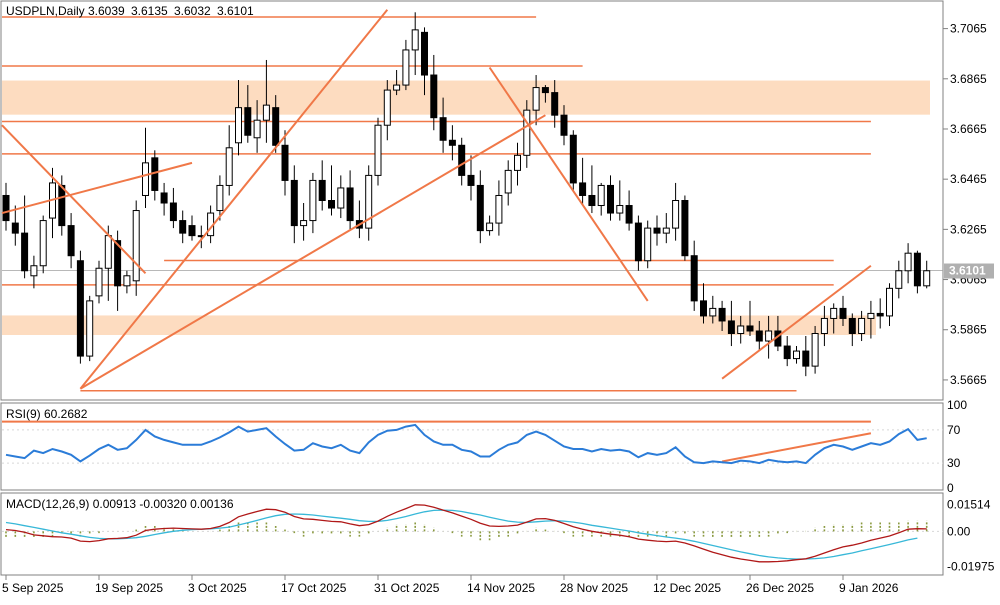 This screenshot has width=1000, height=605. Describe the element at coordinates (957, 446) in the screenshot. I see `rsi-axis-labels: 100 70 30 0` at that location.